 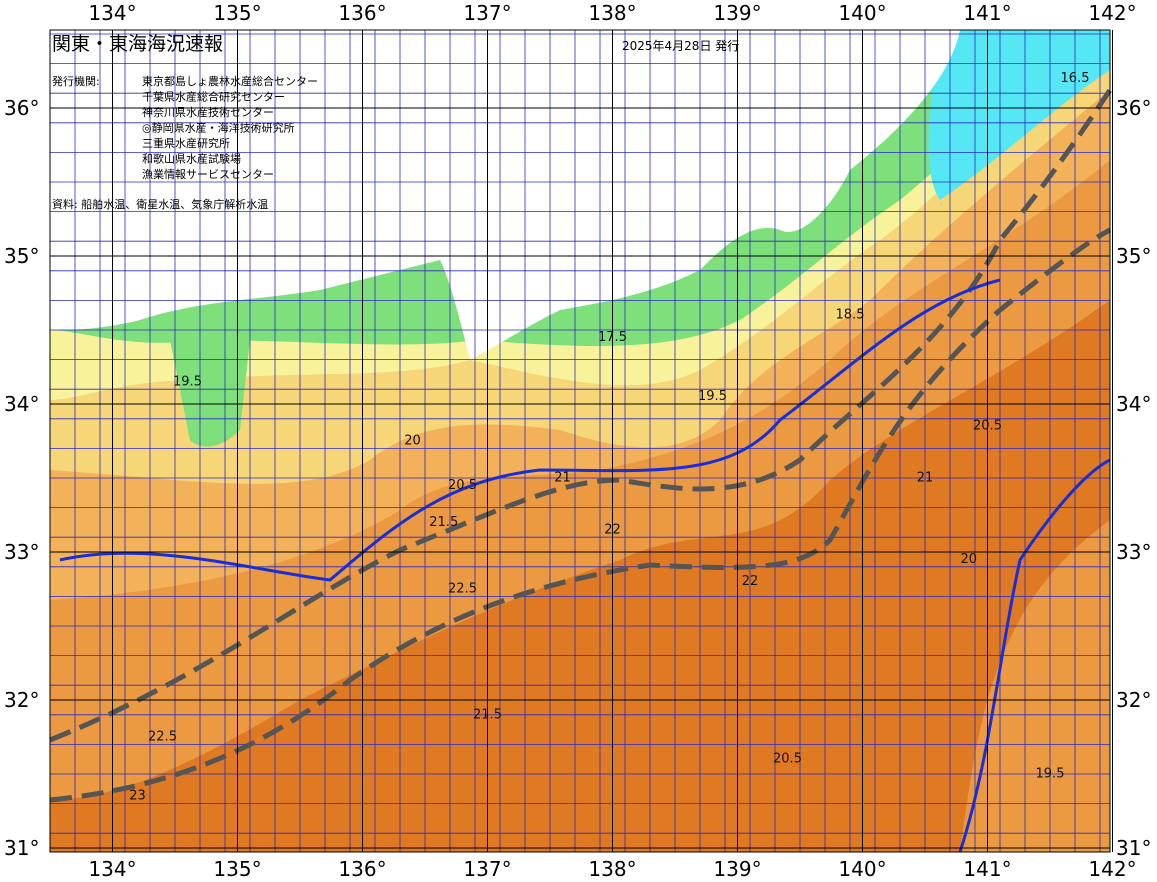 What do you see at coordinates (137, 44) in the screenshot?
I see `title: 関東・東海海況速報` at bounding box center [137, 44].